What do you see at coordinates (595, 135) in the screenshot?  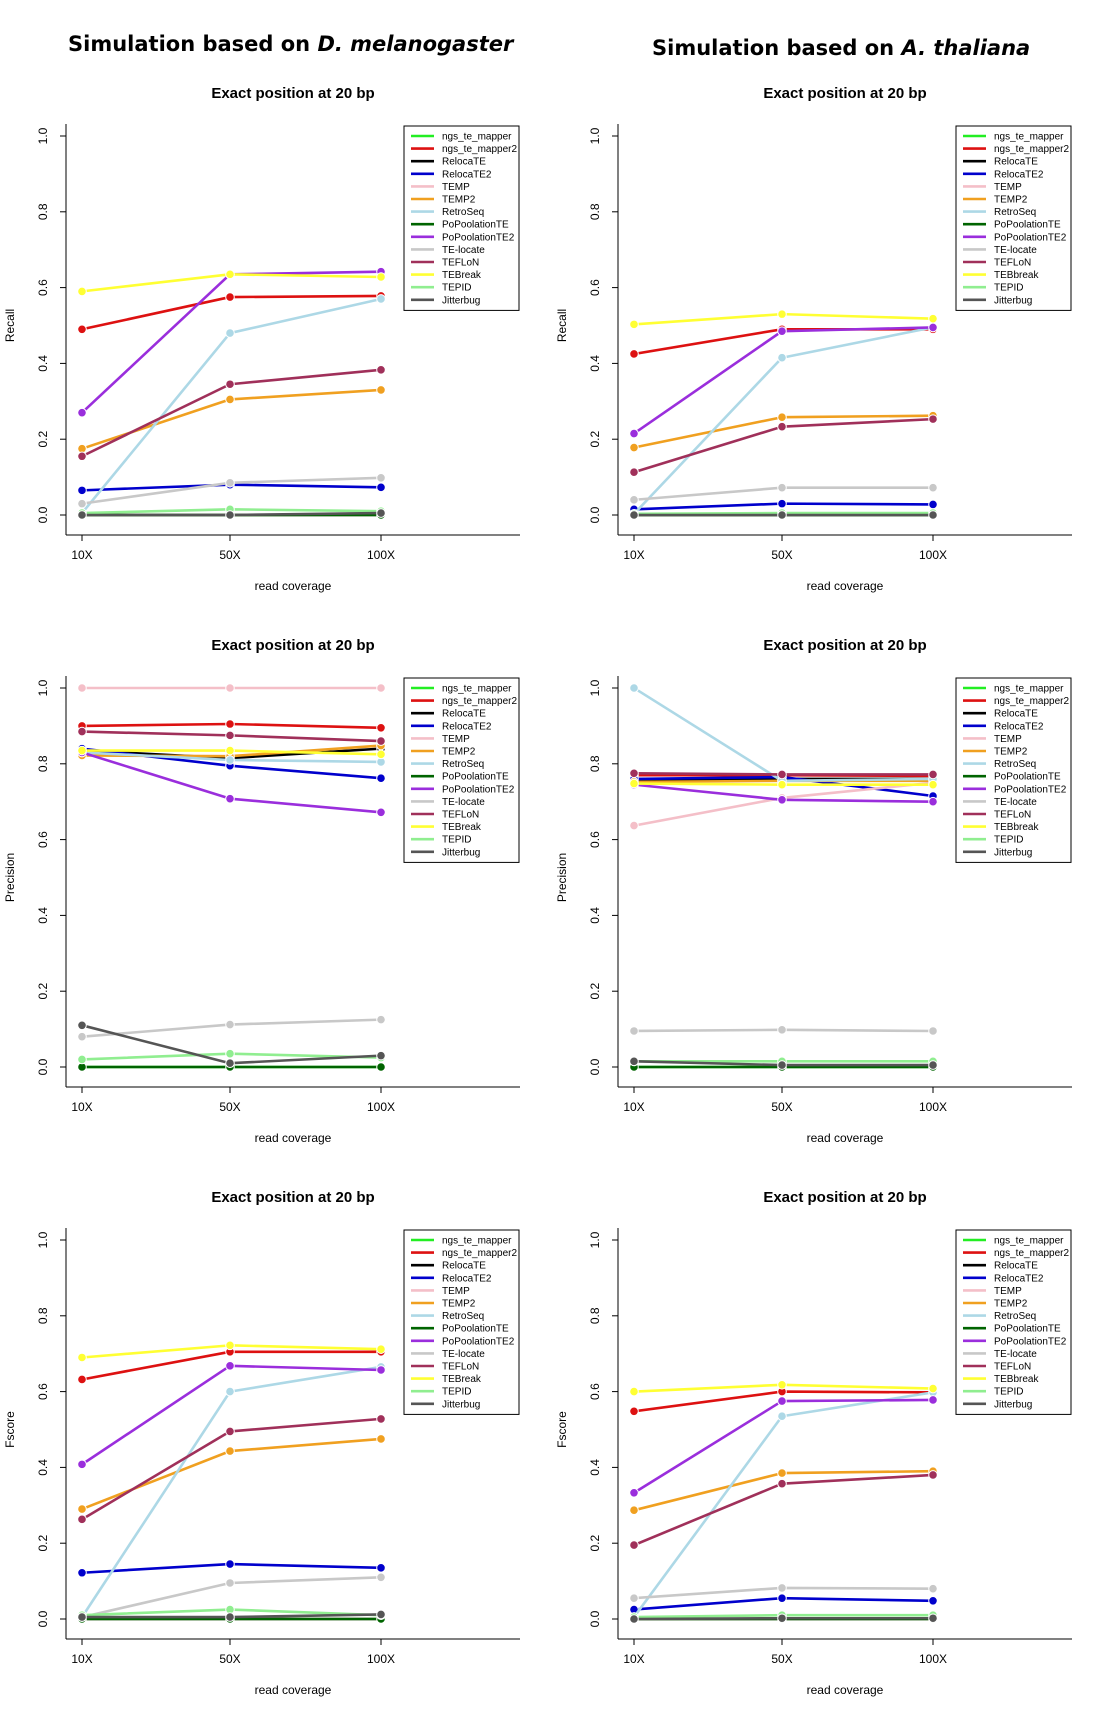 I see `y-tick-label: 1.0` at bounding box center [595, 135].